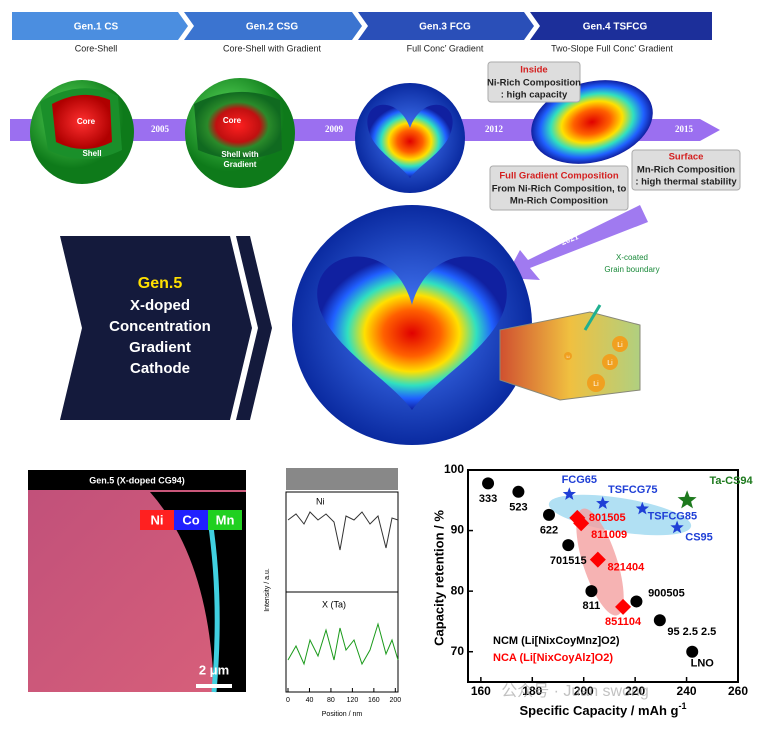 This screenshot has height=732, width=772. What do you see at coordinates (568, 561) in the screenshot?
I see `point-label: 701515` at bounding box center [568, 561].